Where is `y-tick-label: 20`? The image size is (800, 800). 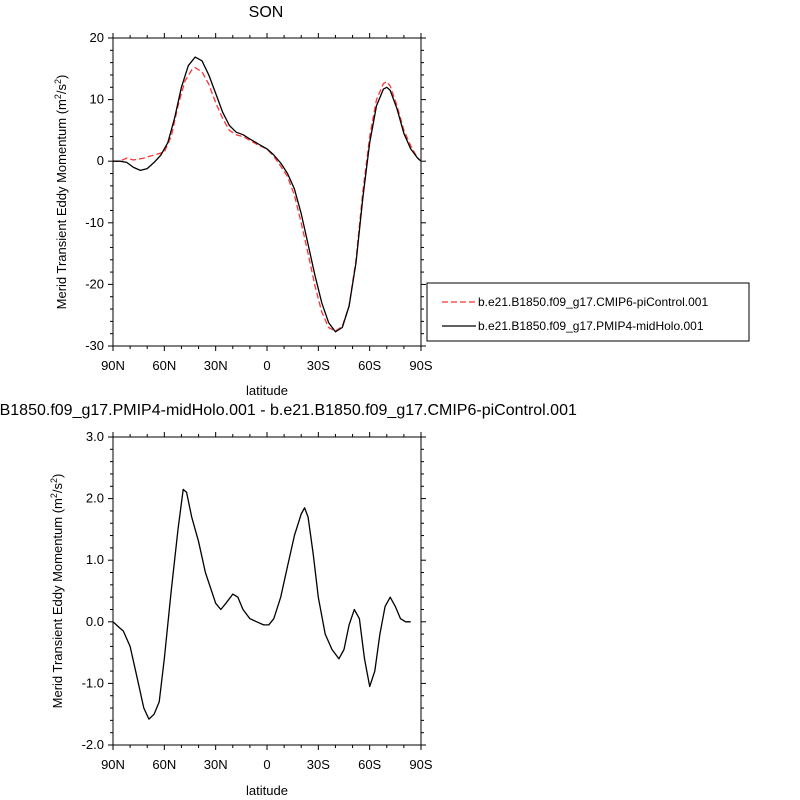
y-tick-label: 20 is located at coordinates (97, 37).